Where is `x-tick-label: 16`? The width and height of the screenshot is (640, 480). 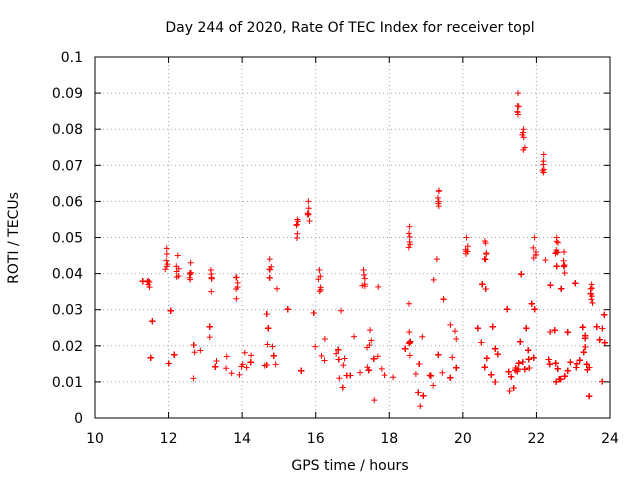
x-tick-label: 16 is located at coordinates (316, 439).